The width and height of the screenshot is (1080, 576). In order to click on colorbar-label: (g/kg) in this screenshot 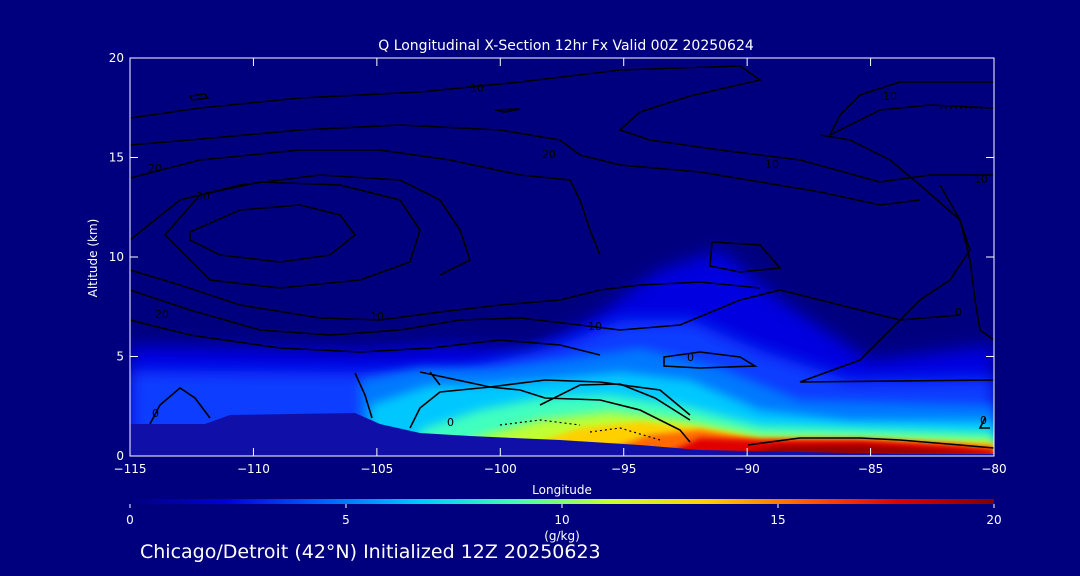, I will do `click(562, 536)`.